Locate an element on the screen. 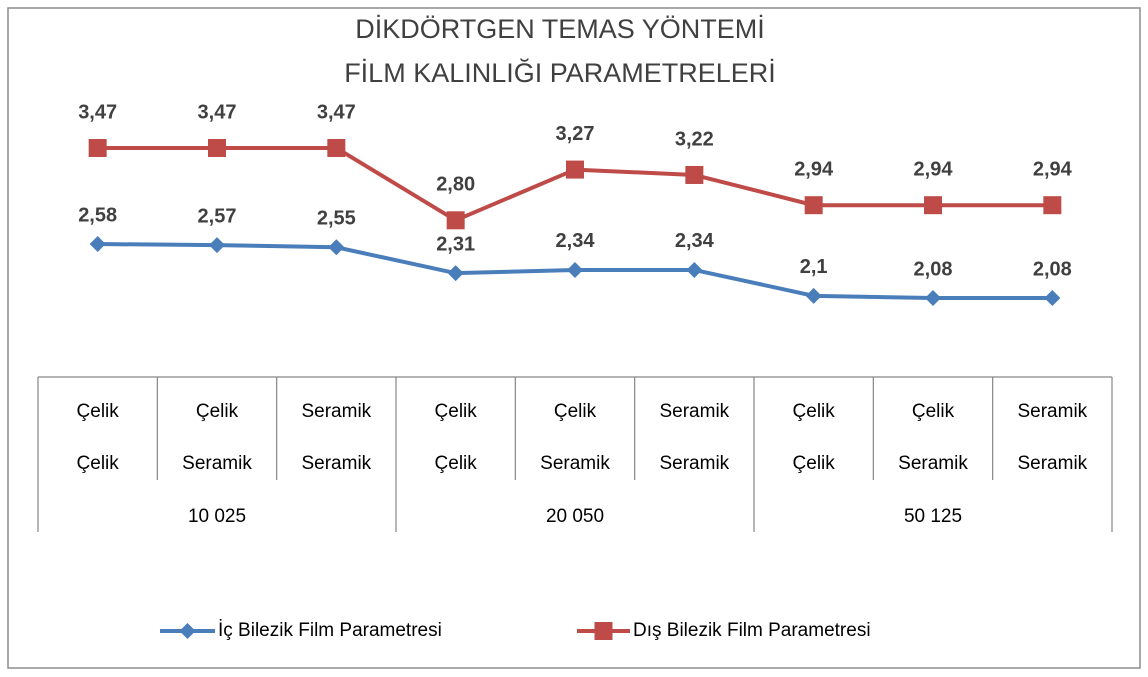 The image size is (1148, 677). group-label: 50 125 is located at coordinates (933, 516).